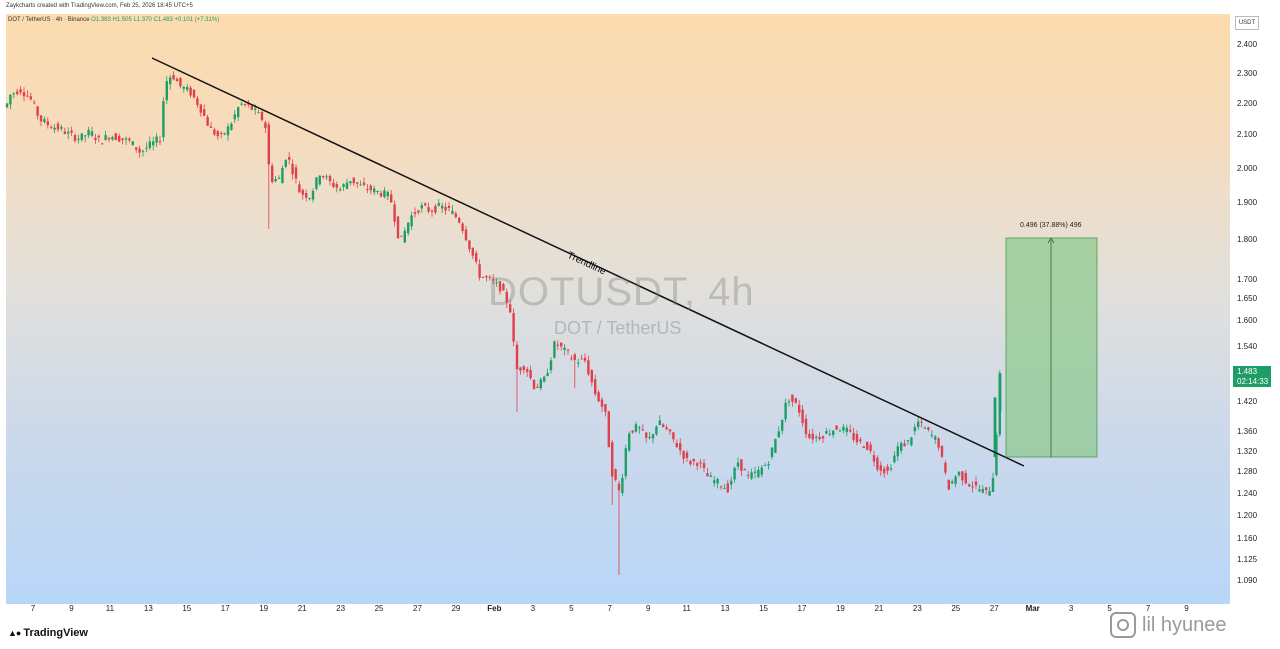 This screenshot has height=649, width=1280. Describe the element at coordinates (725, 608) in the screenshot. I see `date-tick-label: 13` at that location.